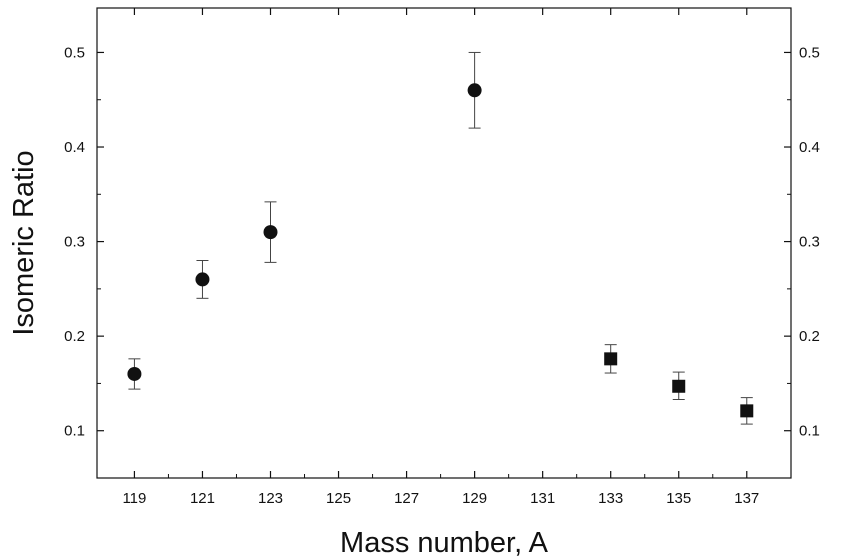 This screenshot has height=558, width=841. Describe the element at coordinates (678, 498) in the screenshot. I see `x-tick-label: 135` at that location.